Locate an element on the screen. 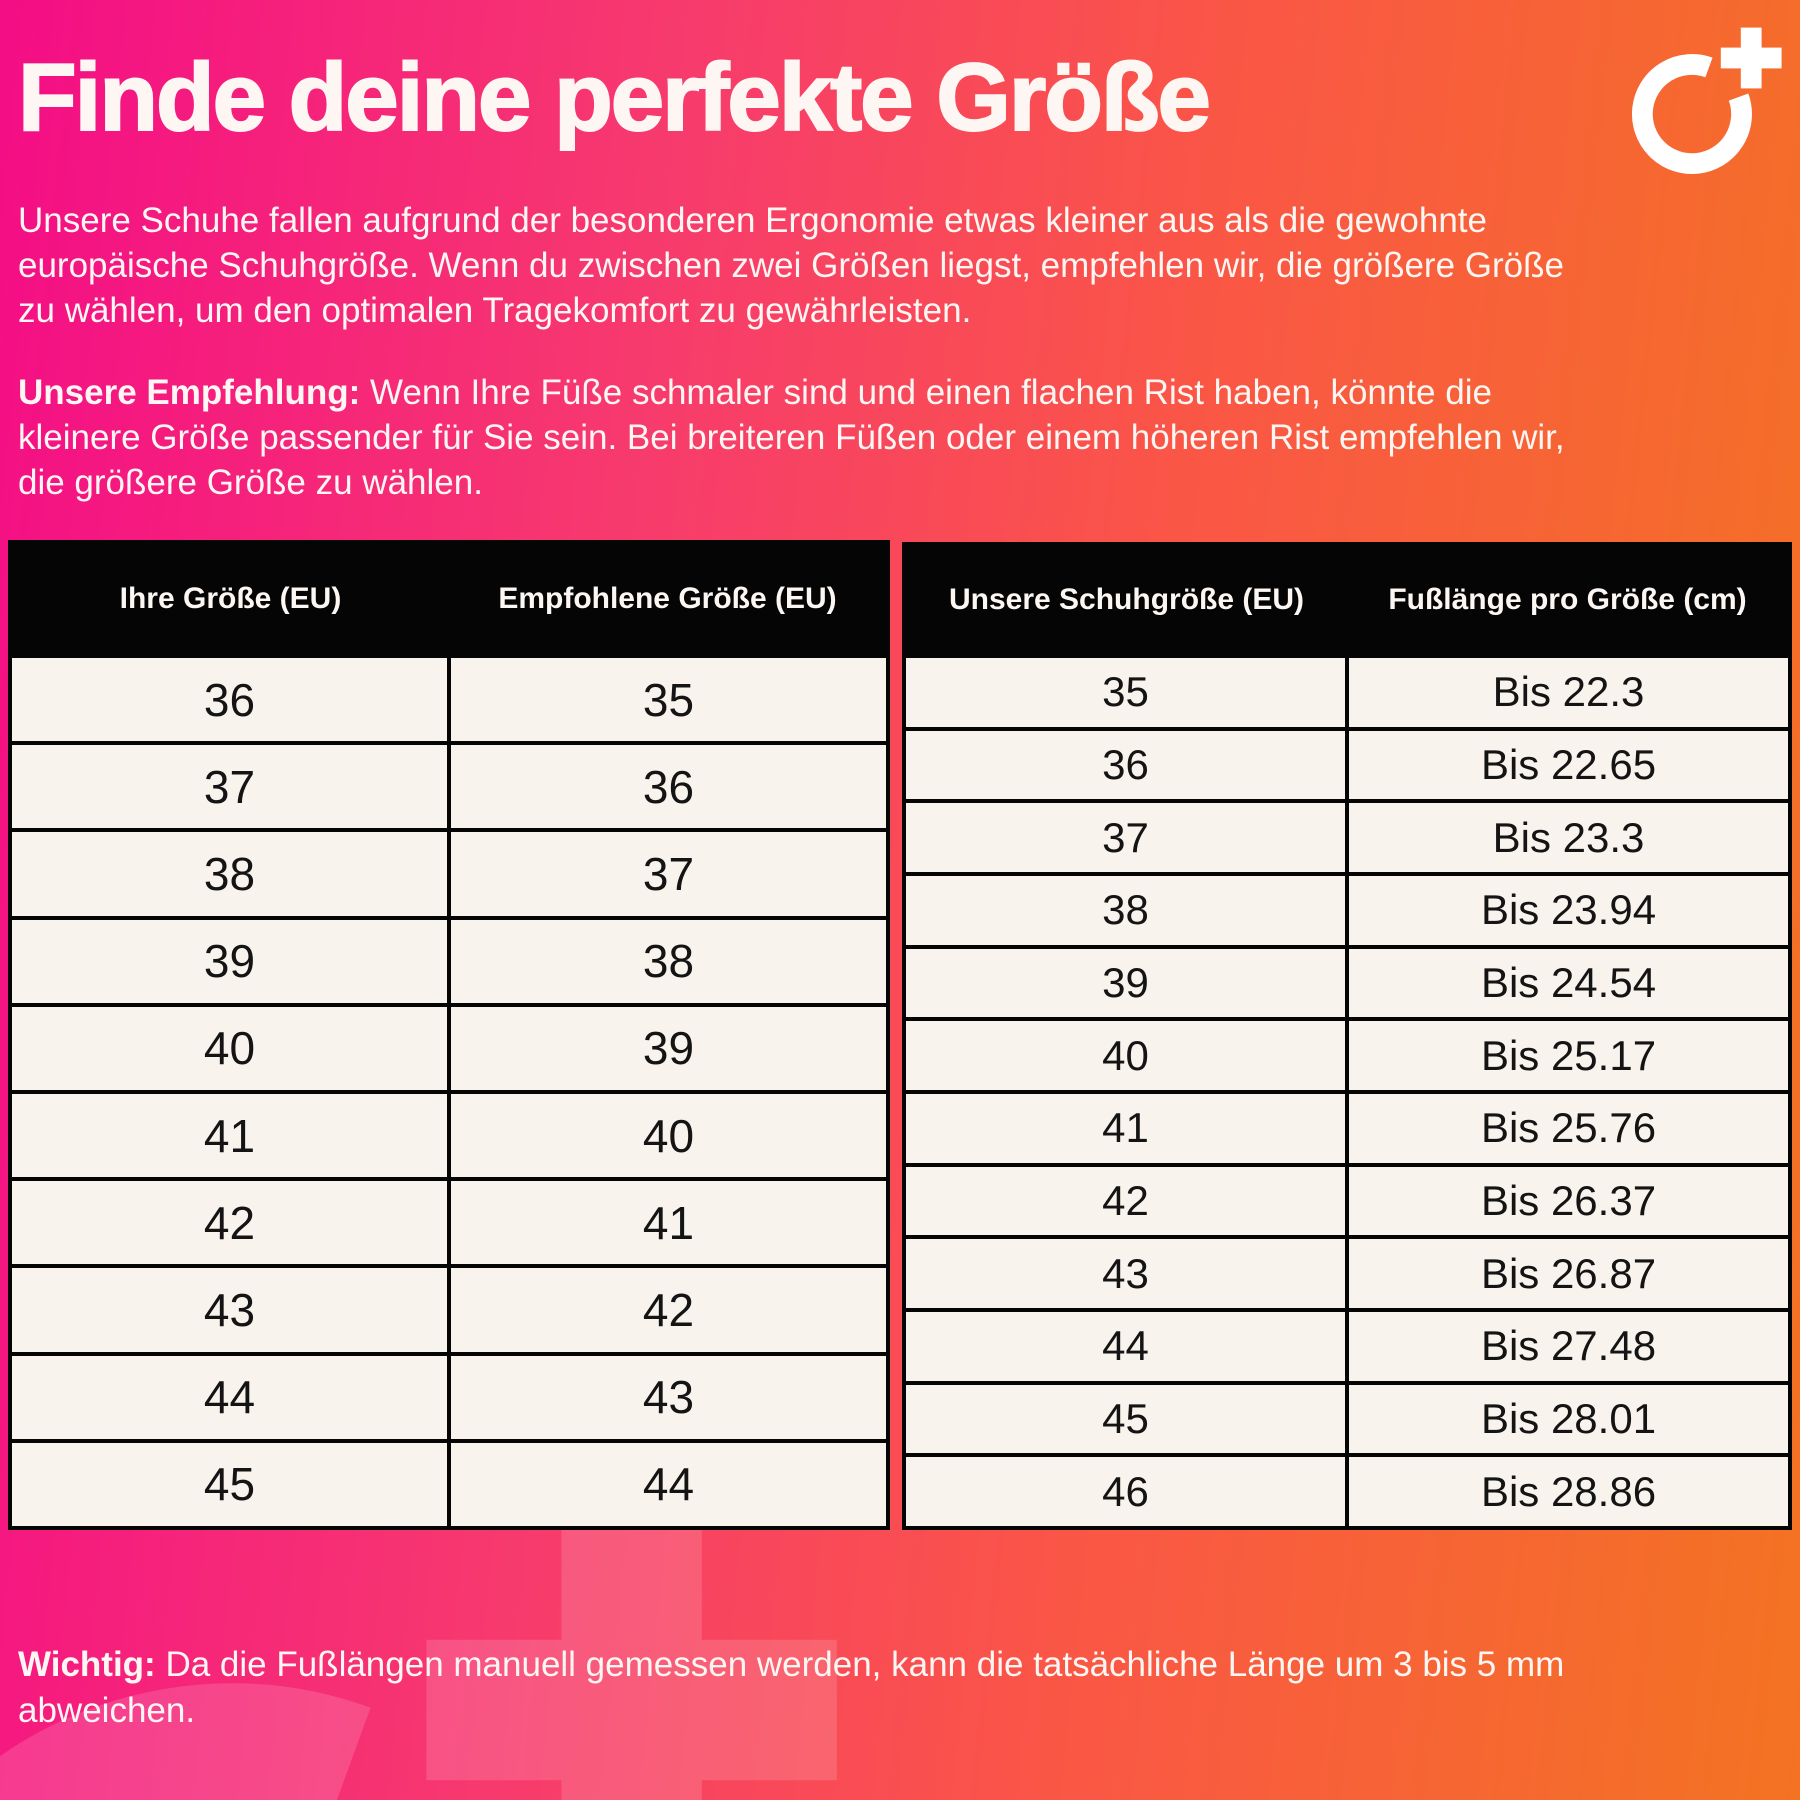 The image size is (1800, 1800). table-row: 39 38 is located at coordinates (449, 959).